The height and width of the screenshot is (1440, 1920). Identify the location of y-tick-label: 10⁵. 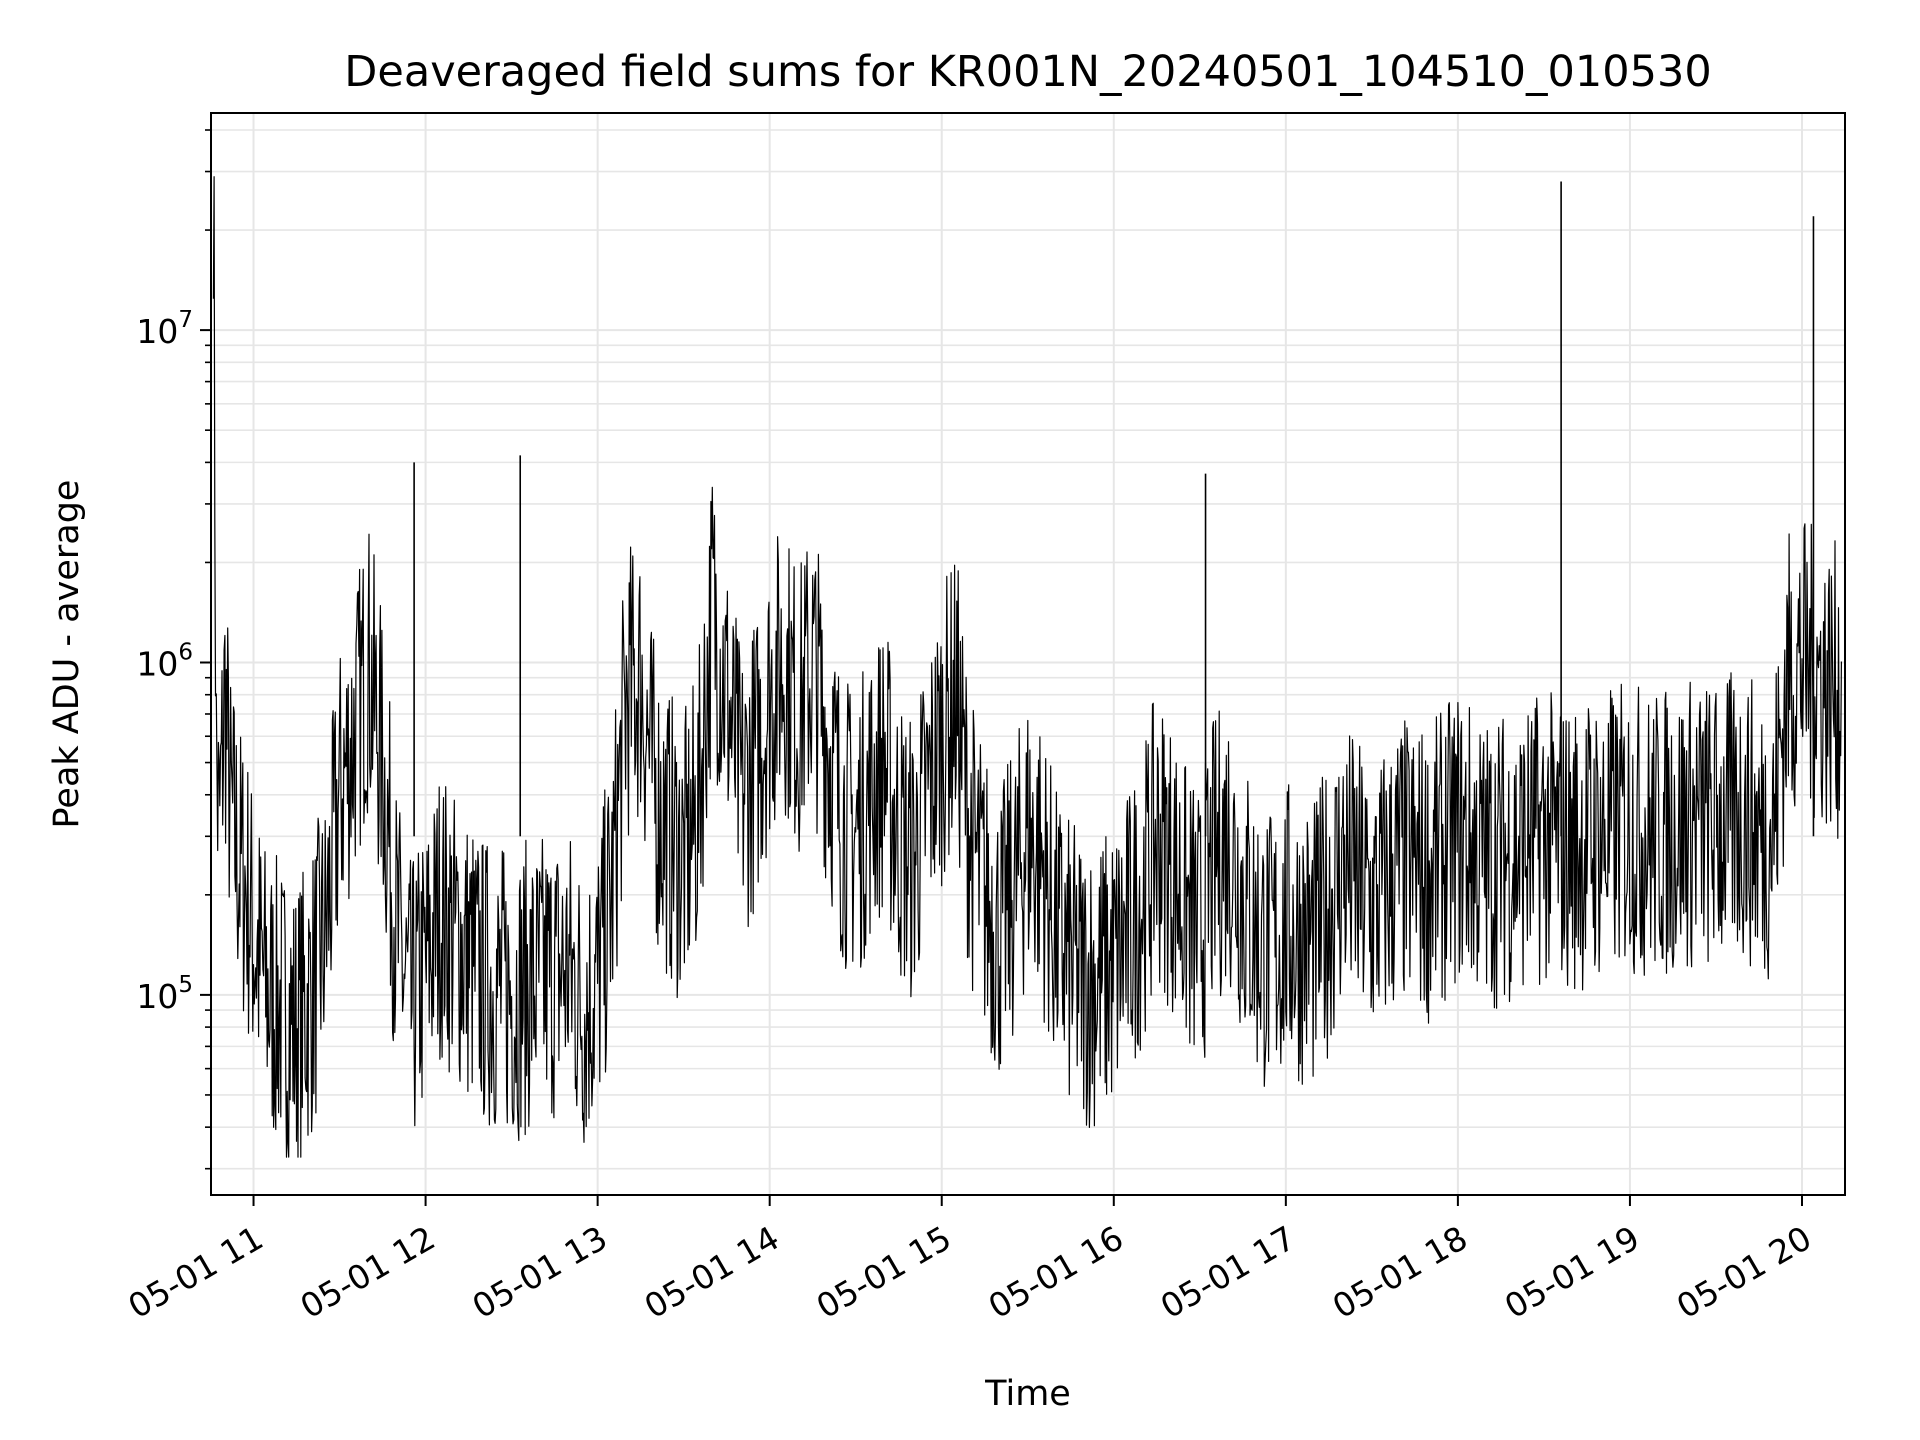
(164, 994).